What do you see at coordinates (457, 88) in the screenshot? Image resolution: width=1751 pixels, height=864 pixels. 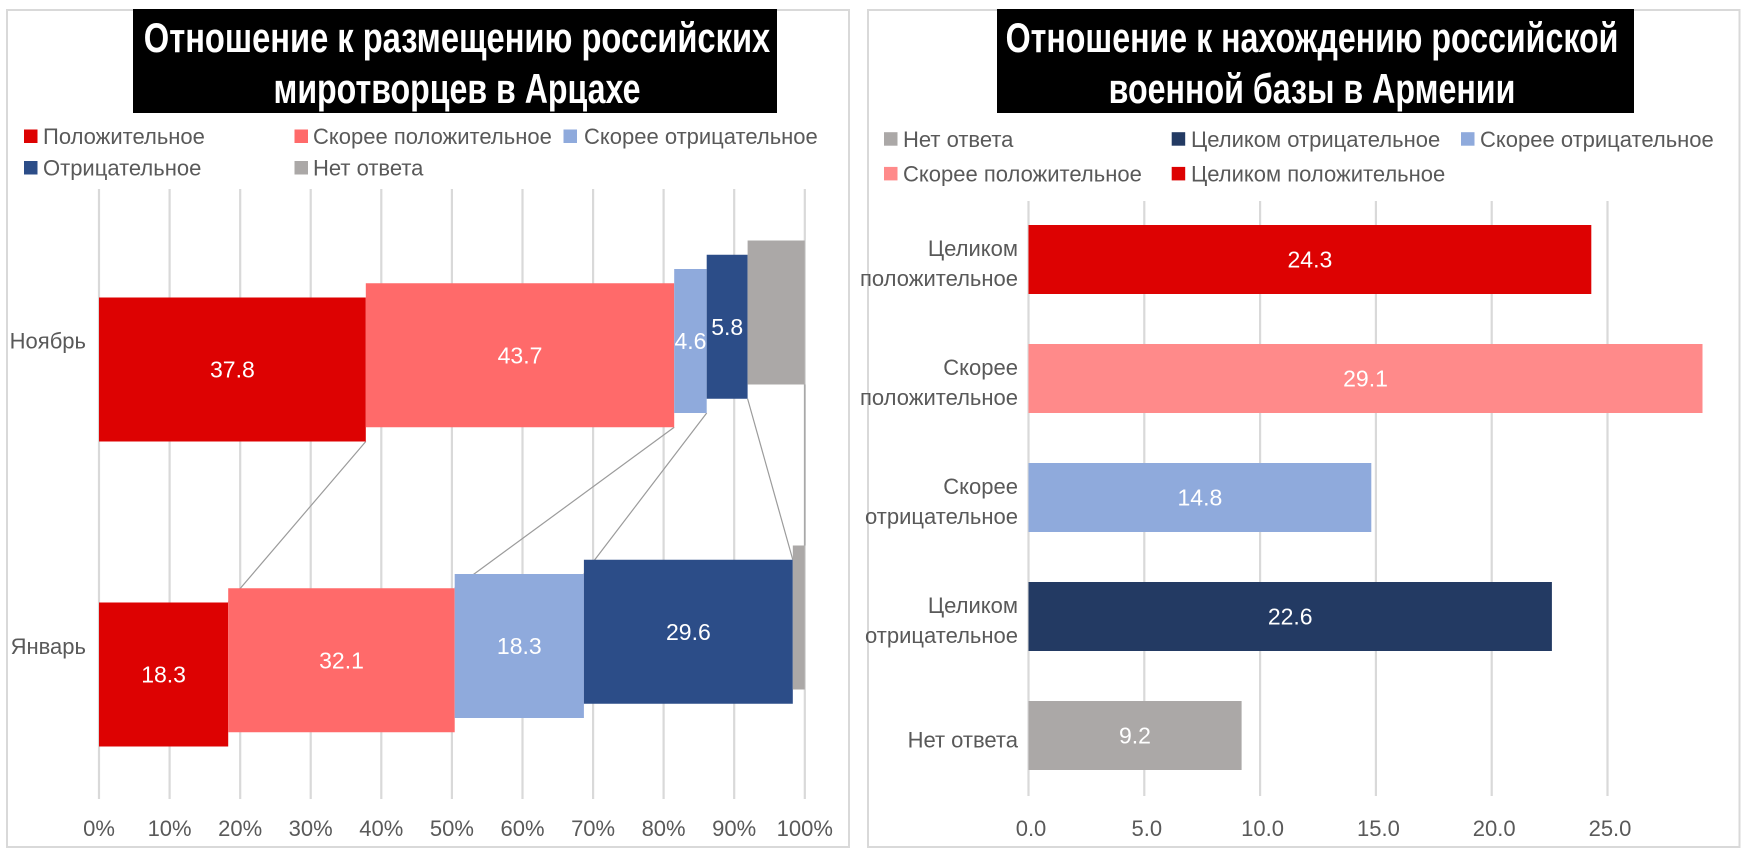 I see `svg-text: миротворцев в Арцахе` at bounding box center [457, 88].